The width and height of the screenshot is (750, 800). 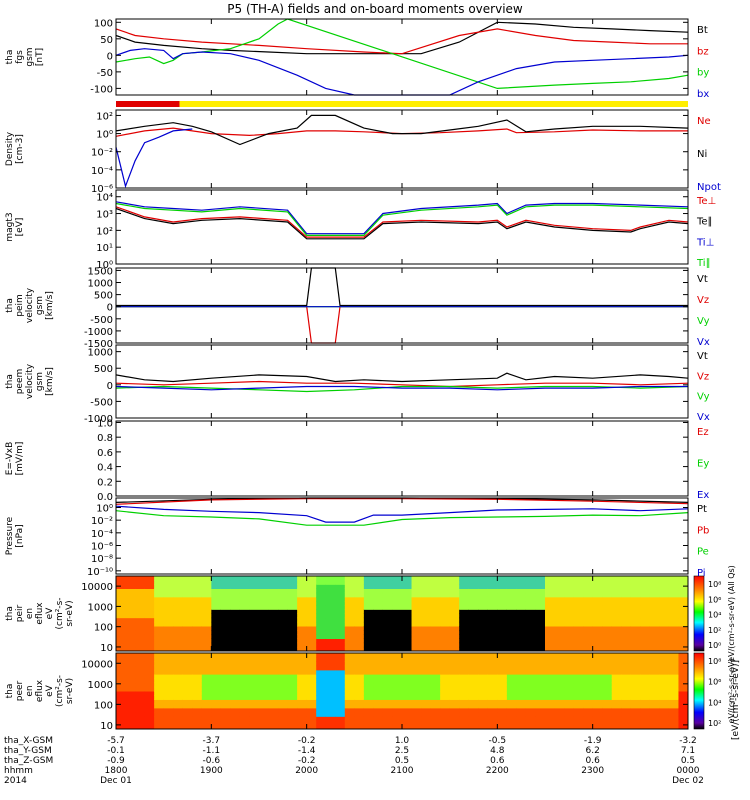 What do you see at coordinates (102, 189) in the screenshot?
I see `y-tick-label: 10⁻⁶` at bounding box center [102, 189].